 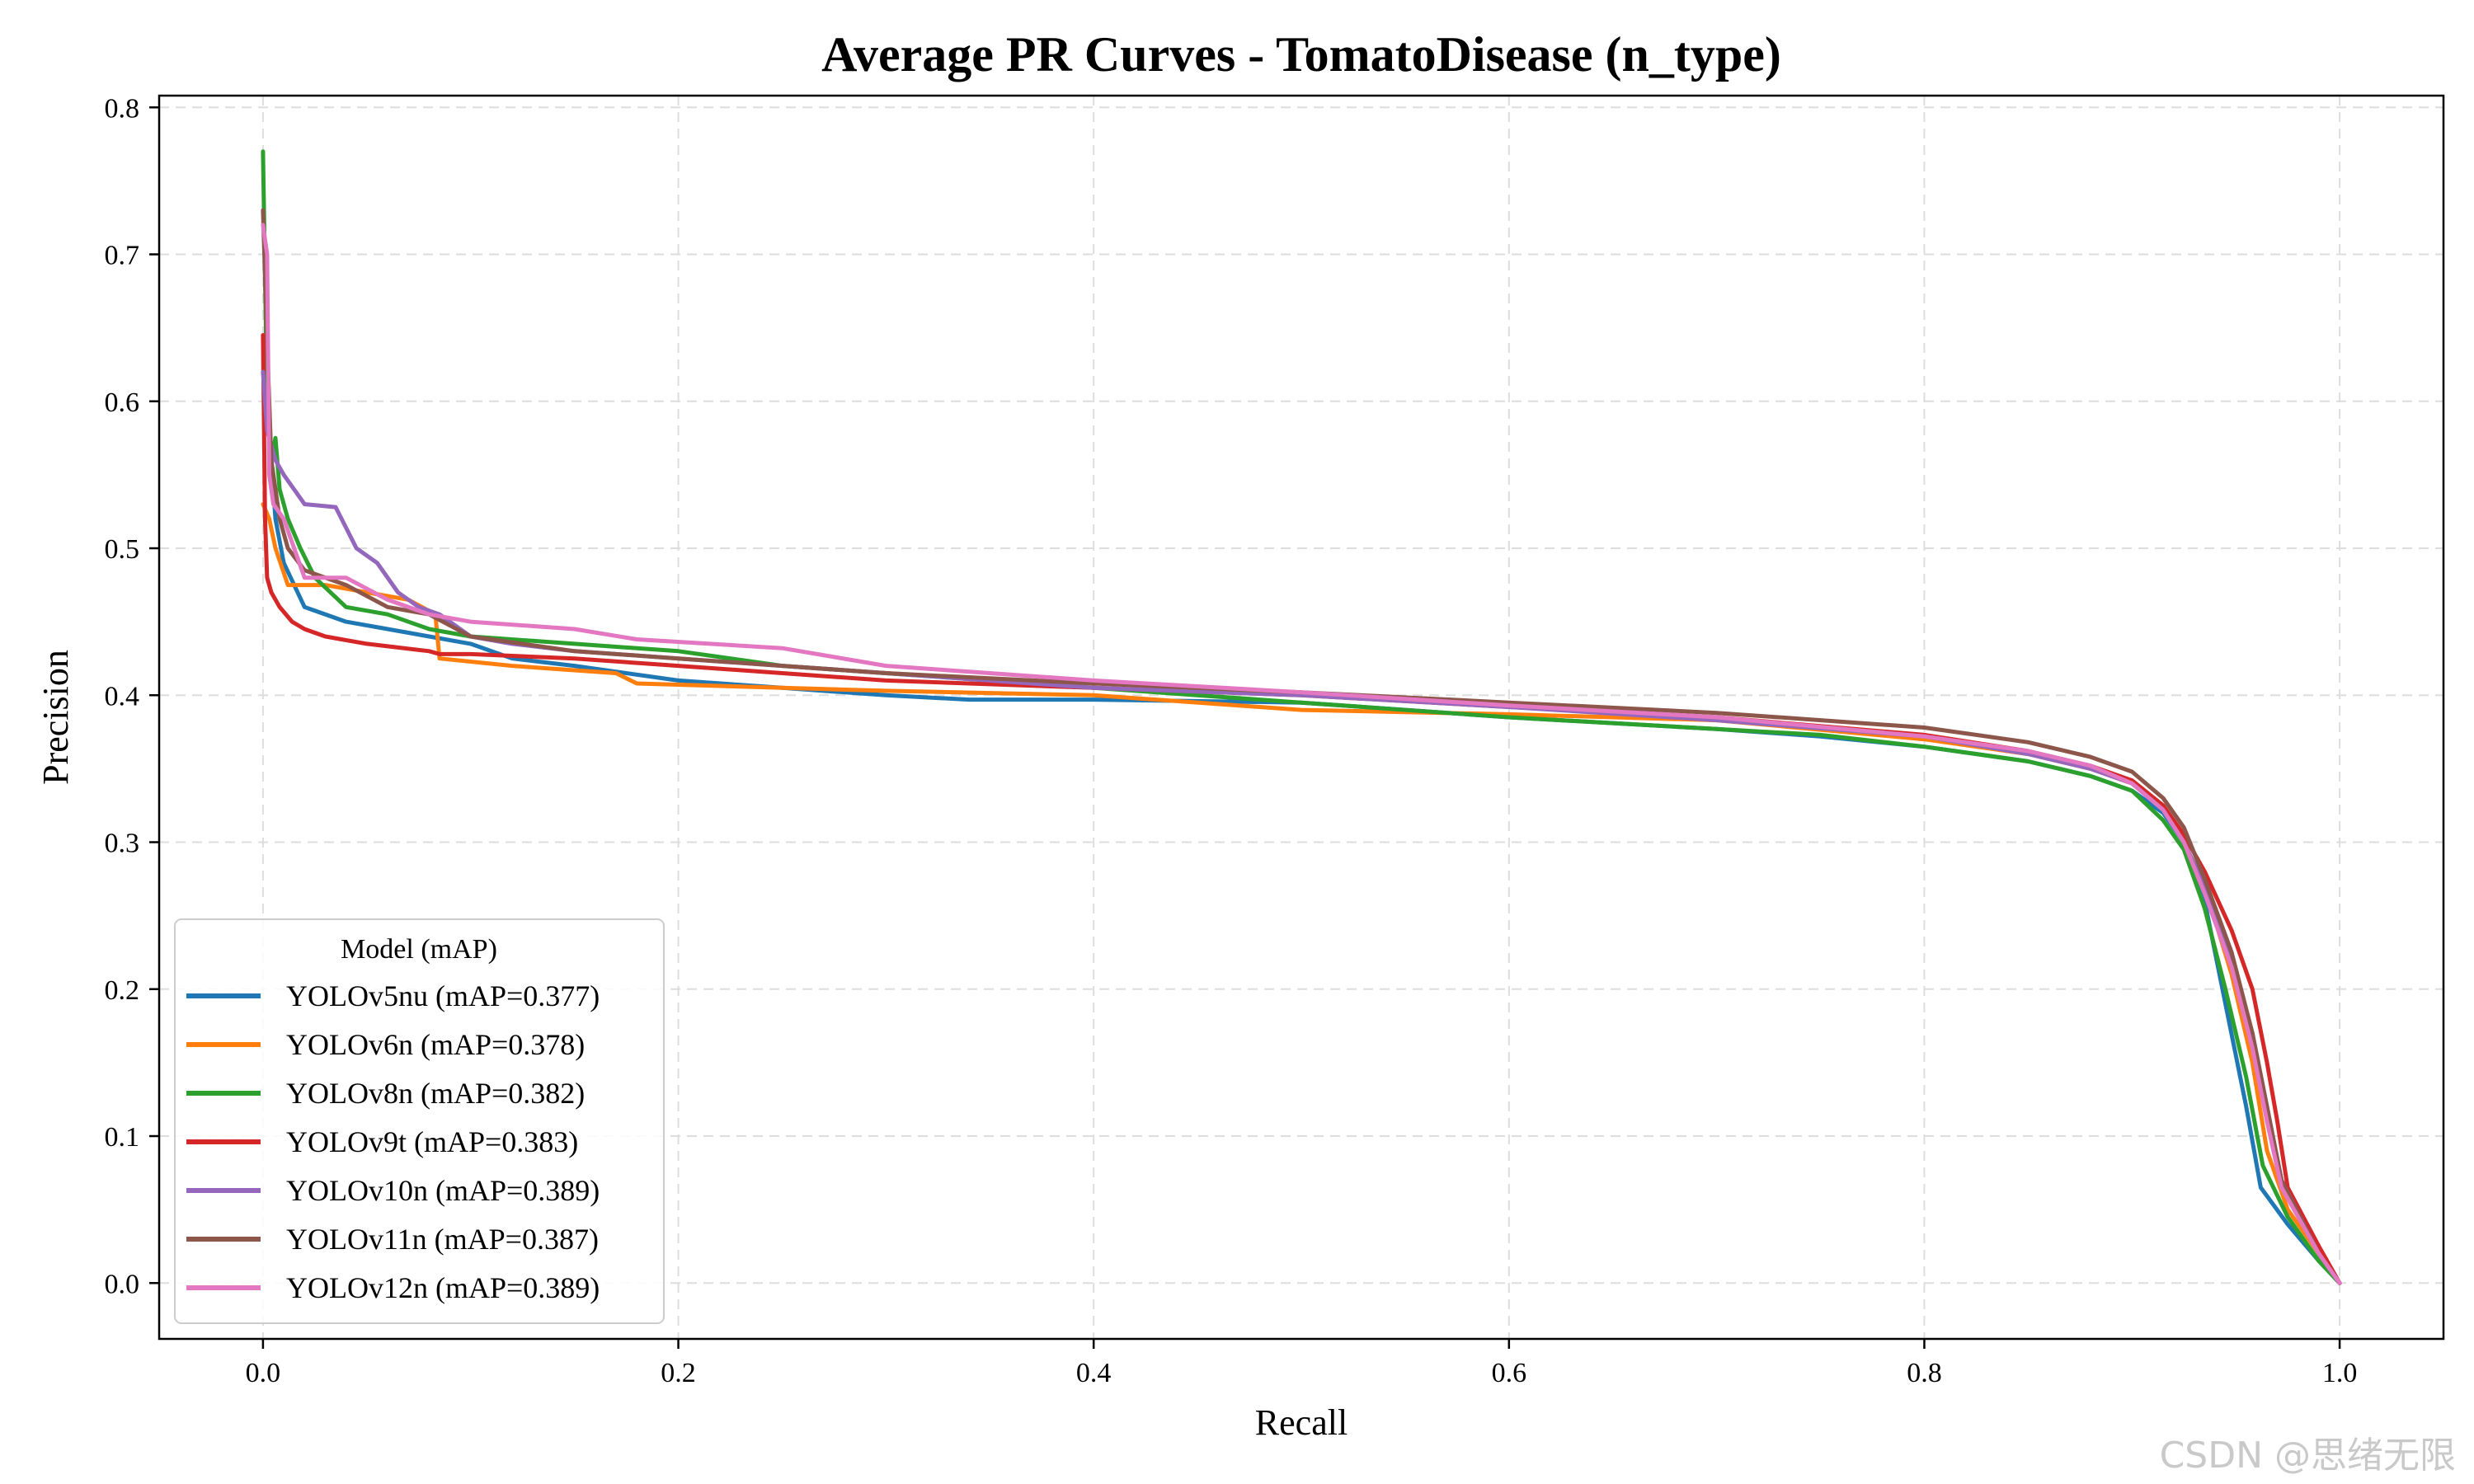 What do you see at coordinates (2340, 1373) in the screenshot?
I see `x-tick-label: 1.0` at bounding box center [2340, 1373].